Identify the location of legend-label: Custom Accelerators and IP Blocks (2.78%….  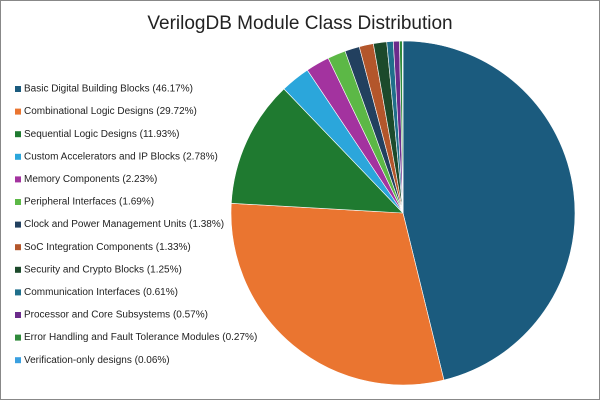
(121, 156).